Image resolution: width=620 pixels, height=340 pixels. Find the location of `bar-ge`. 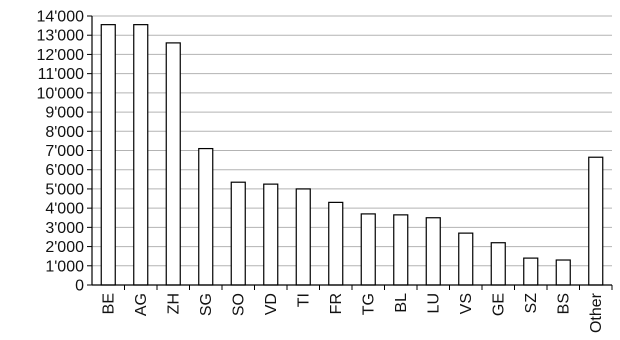

bar-ge is located at coordinates (498, 264).